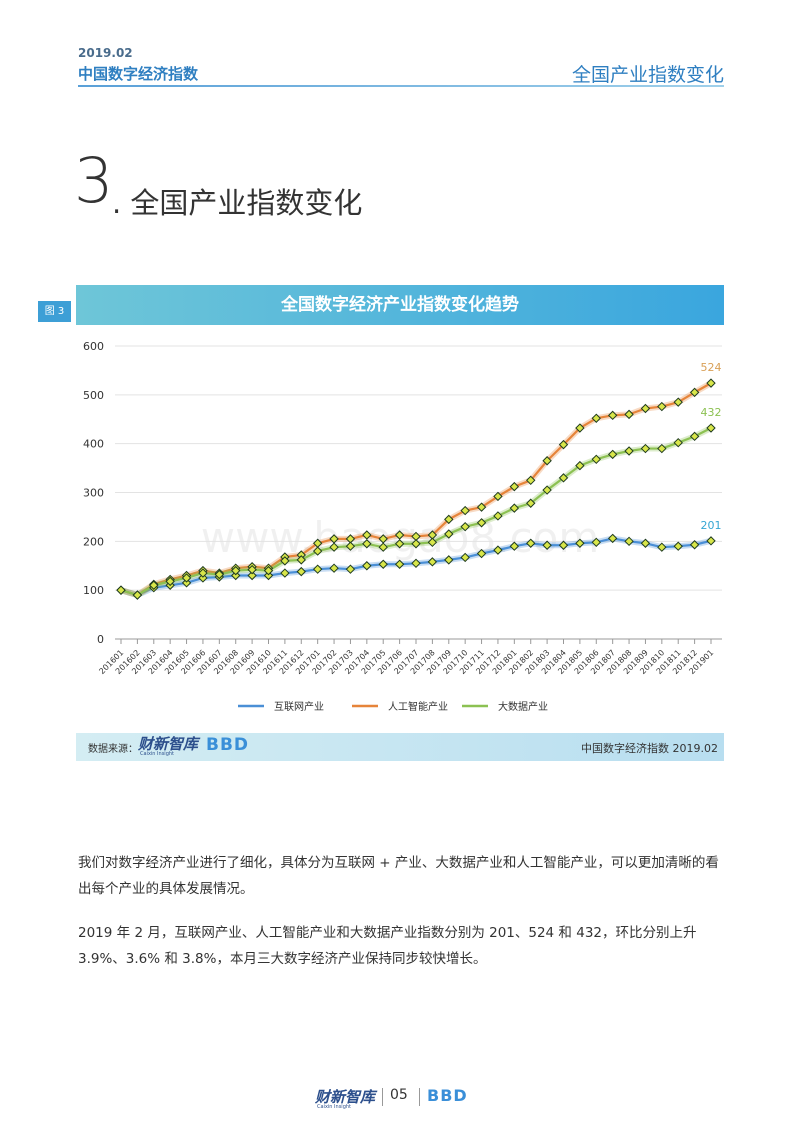  Describe the element at coordinates (100, 639) in the screenshot. I see `y-tick-label: 0` at that location.